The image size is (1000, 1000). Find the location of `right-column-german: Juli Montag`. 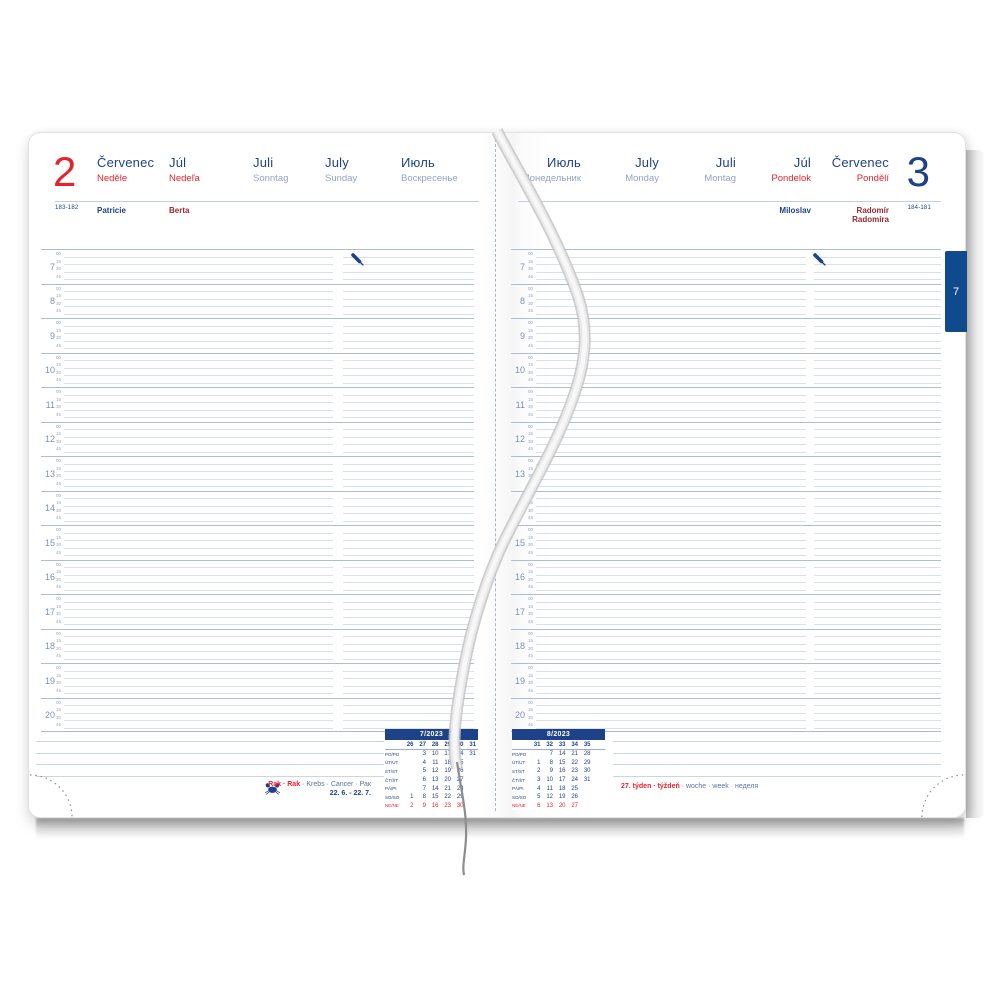

right-column-german: Juli Montag is located at coordinates (720, 169).